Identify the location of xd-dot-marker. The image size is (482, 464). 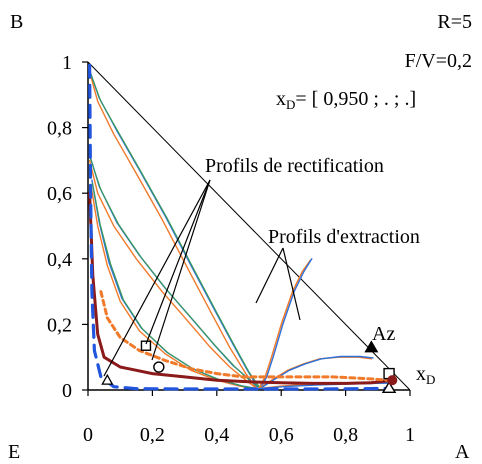
(392, 380).